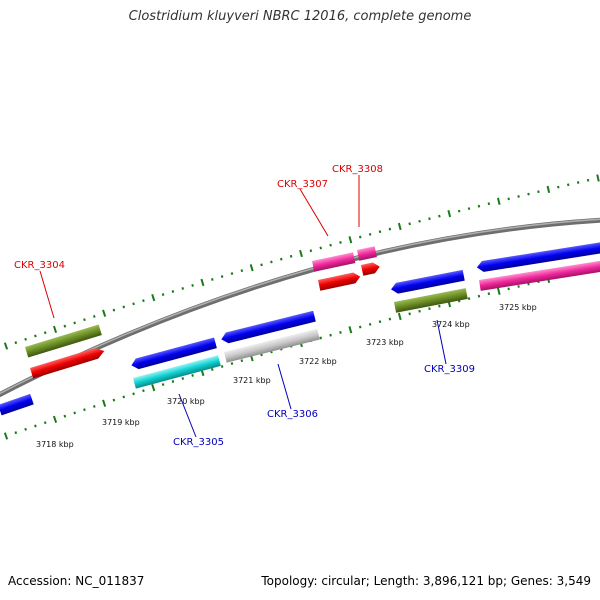  What do you see at coordinates (314, 212) in the screenshot?
I see `leader-ckr3307` at bounding box center [314, 212].